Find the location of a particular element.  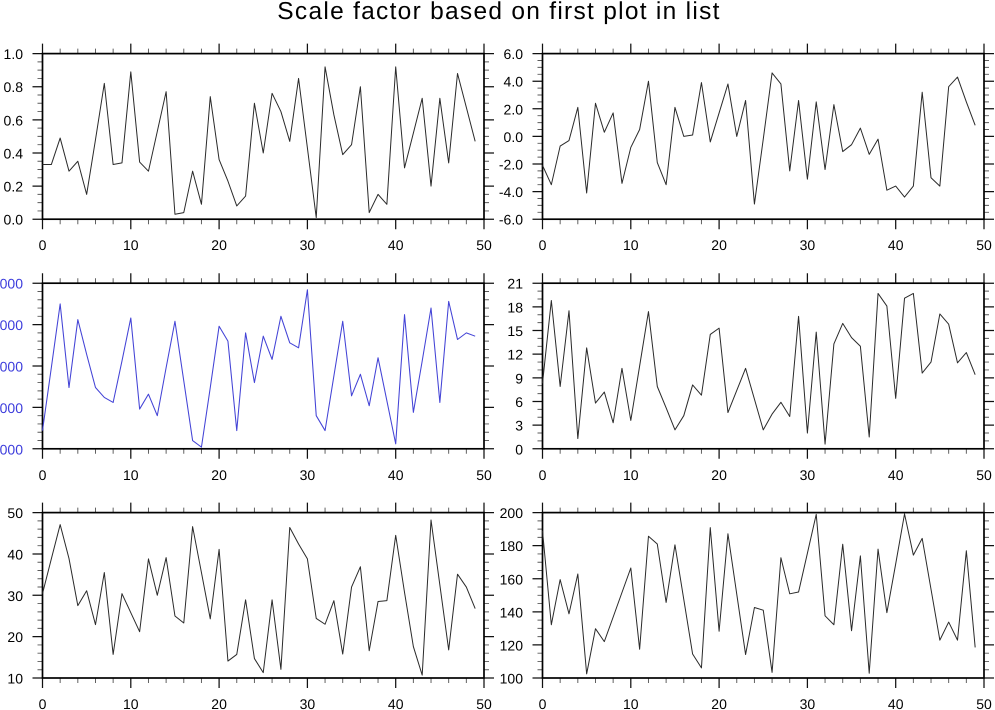

svg-text: 4.0 is located at coordinates (514, 82).